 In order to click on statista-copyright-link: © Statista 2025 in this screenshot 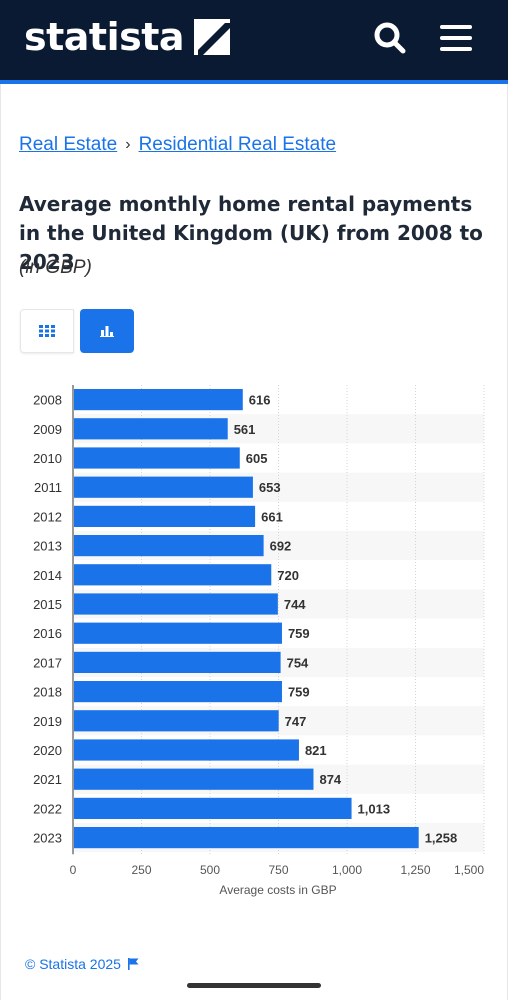, I will do `click(82, 964)`.